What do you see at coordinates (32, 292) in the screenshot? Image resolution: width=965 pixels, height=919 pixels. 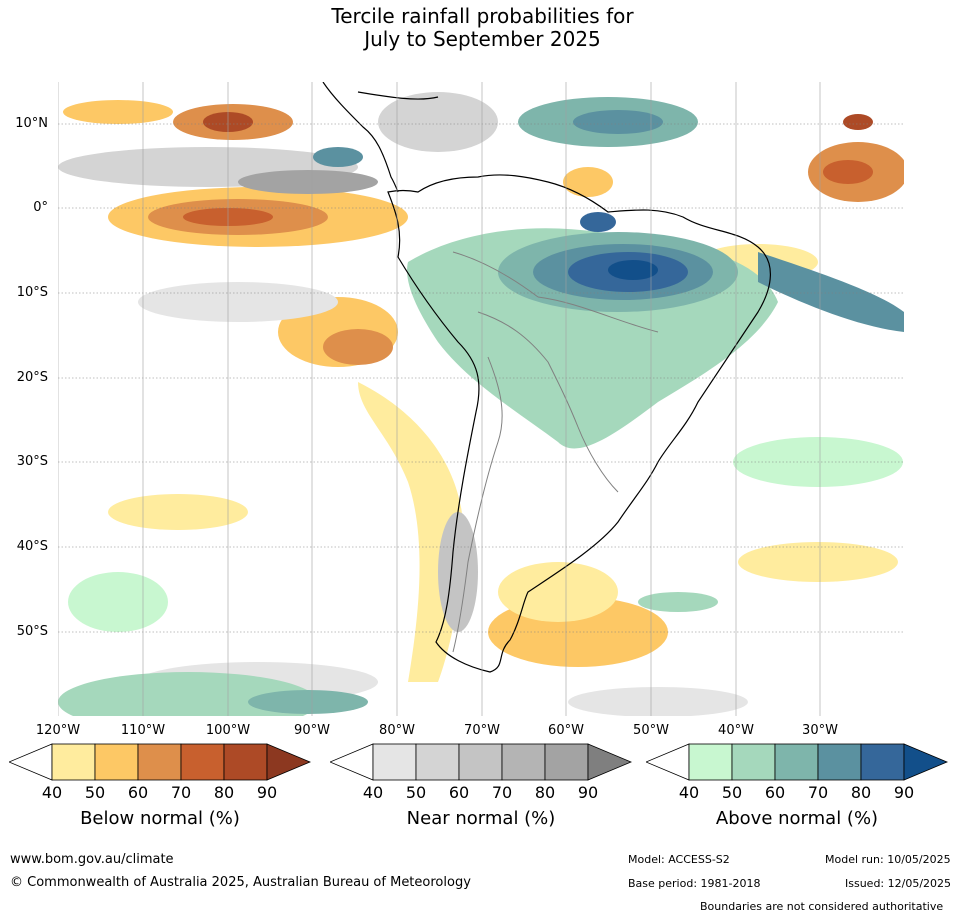 I see `lat-label: 10°S` at bounding box center [32, 292].